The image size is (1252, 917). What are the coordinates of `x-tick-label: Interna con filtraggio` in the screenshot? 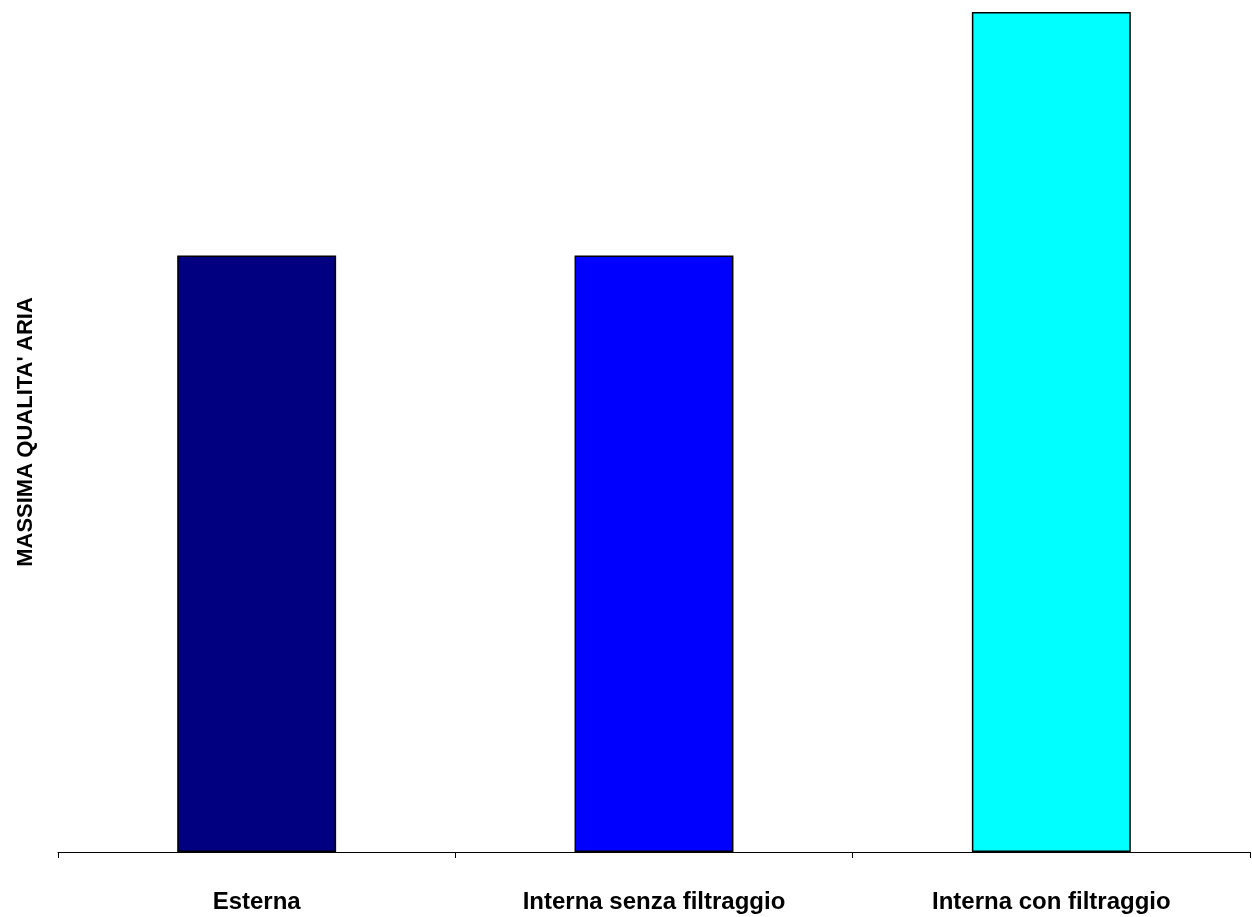 It's located at (1051, 900).